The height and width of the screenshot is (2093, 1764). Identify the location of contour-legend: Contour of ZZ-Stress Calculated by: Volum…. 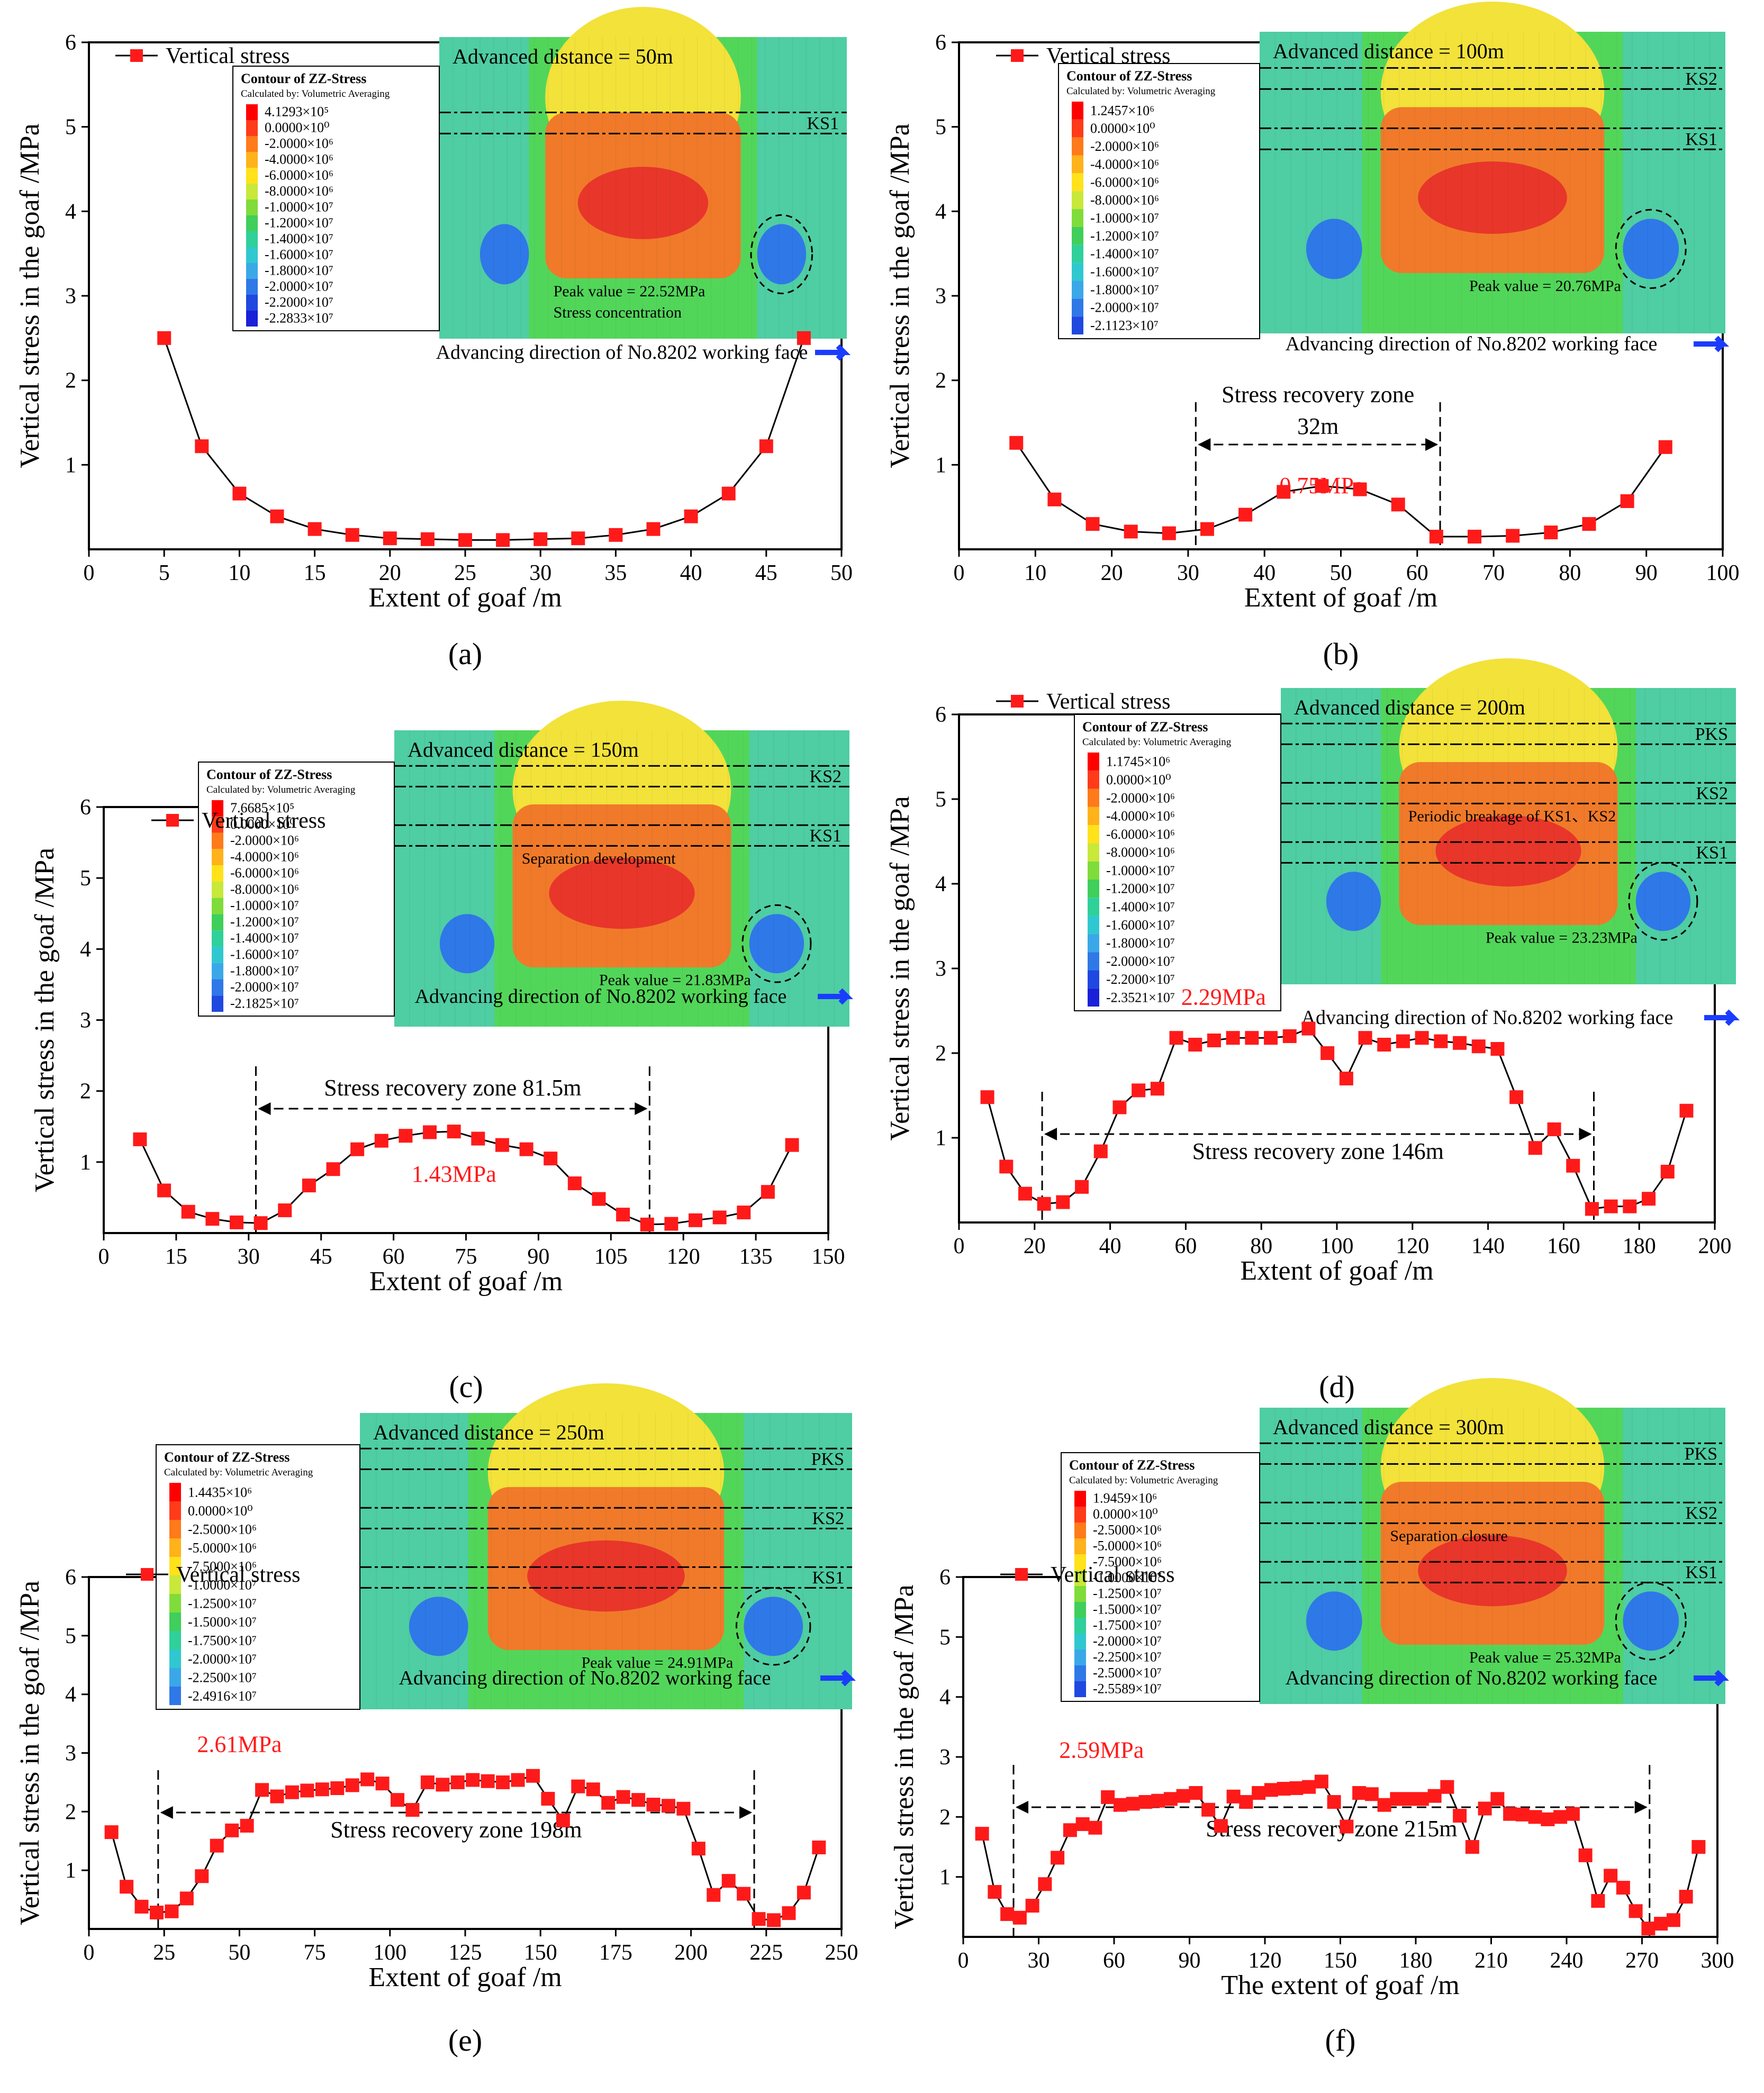
(258, 1577).